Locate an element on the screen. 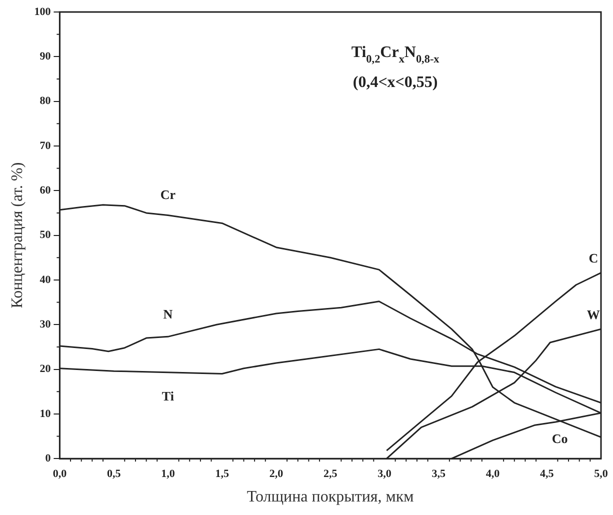  x-axis-title: Толщина покрытия, мкм is located at coordinates (330, 497).